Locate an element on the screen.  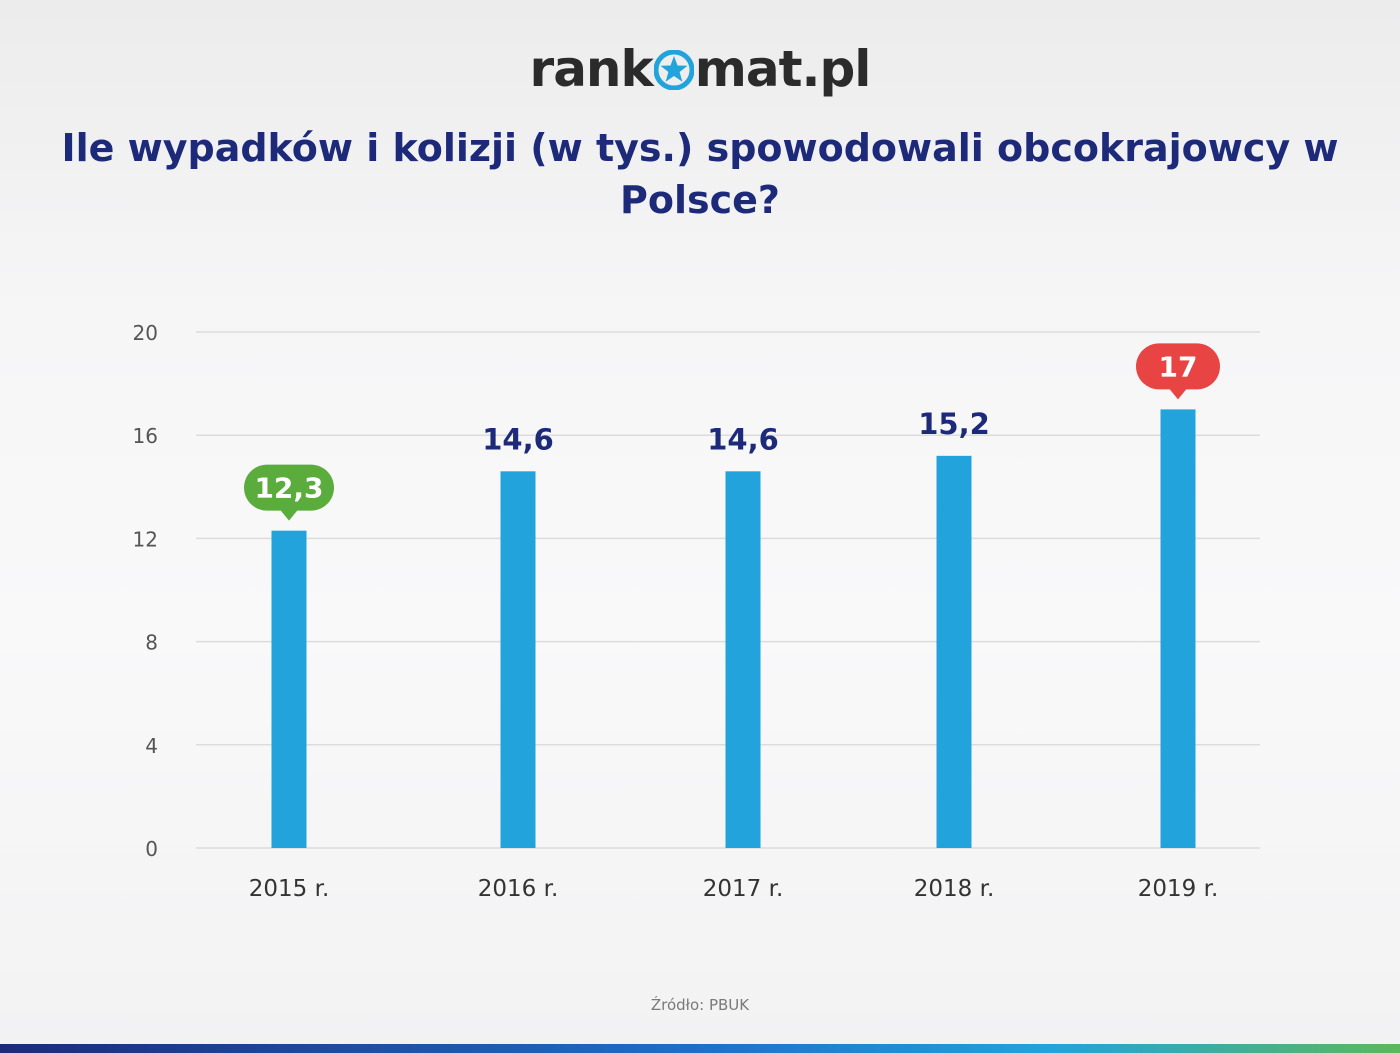
source-note: Źródło: PBUK is located at coordinates (700, 1005).